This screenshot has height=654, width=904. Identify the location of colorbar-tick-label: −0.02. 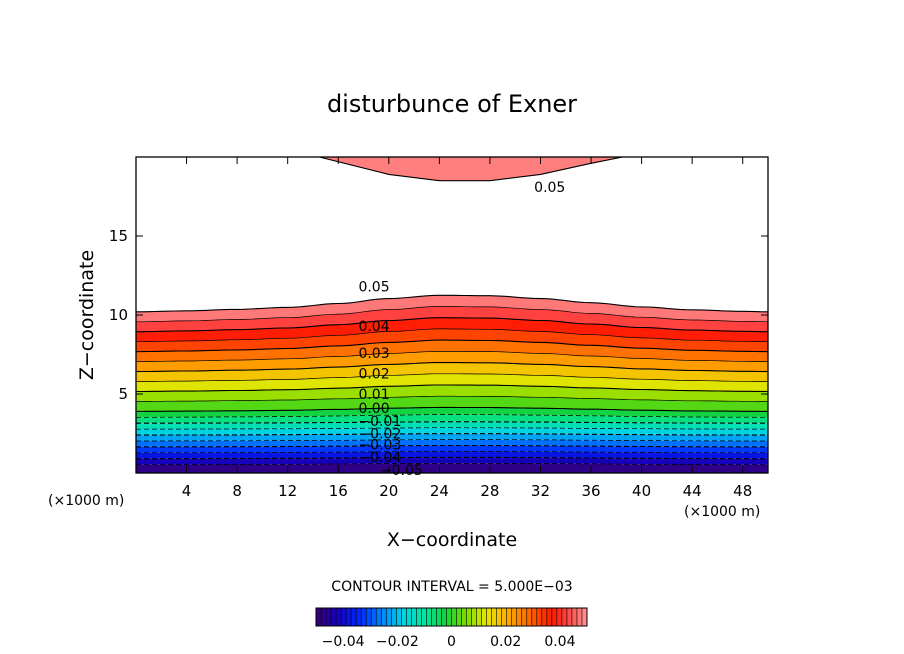
(397, 642).